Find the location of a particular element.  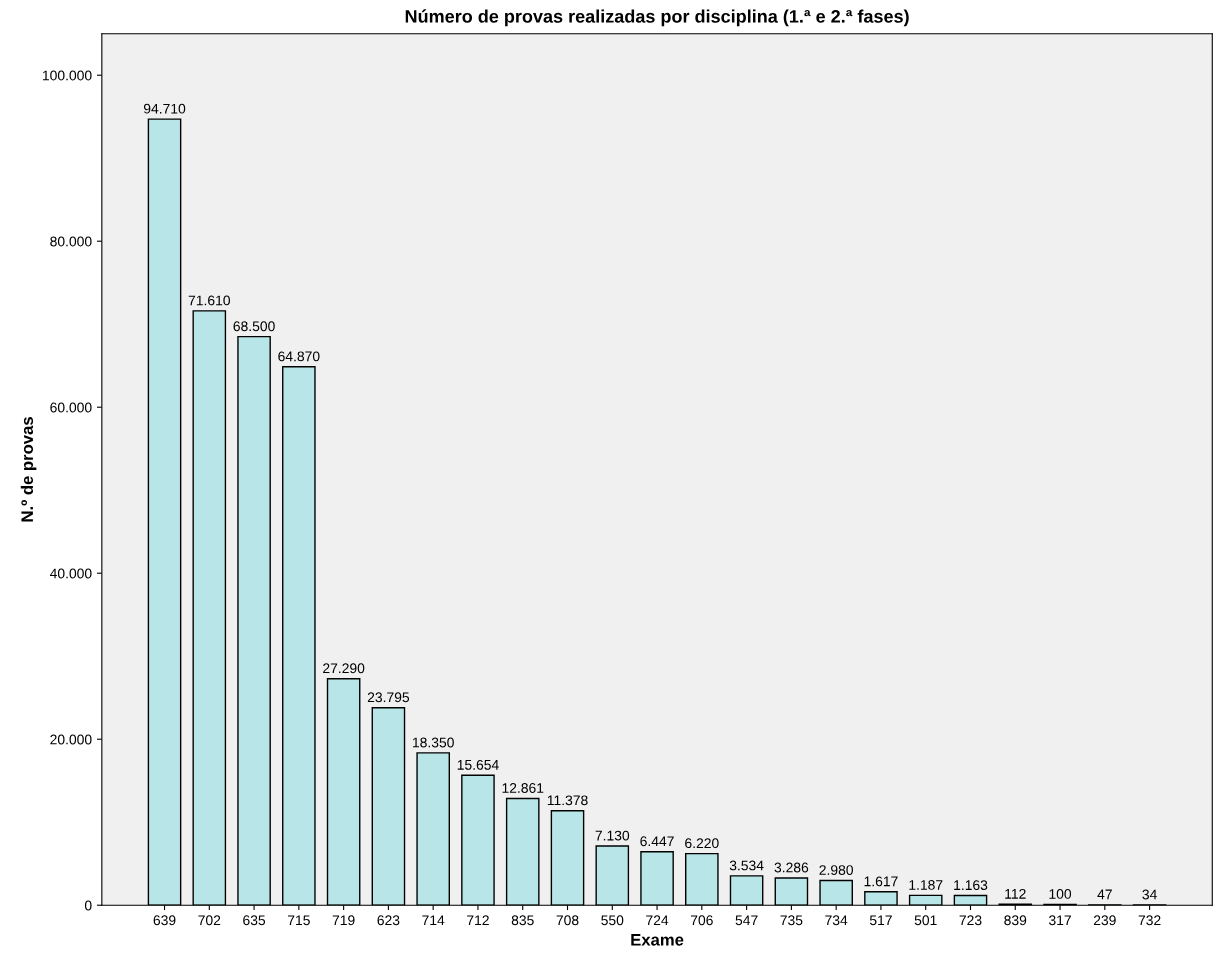

data-label: 3.286 is located at coordinates (791, 867).